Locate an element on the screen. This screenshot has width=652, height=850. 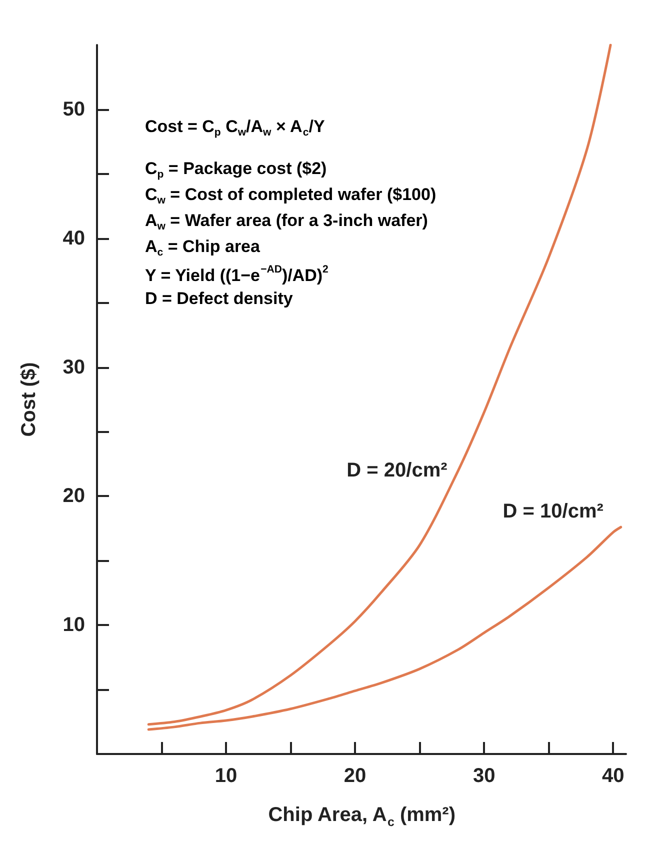
series-label: D = 20/cm² is located at coordinates (397, 470).